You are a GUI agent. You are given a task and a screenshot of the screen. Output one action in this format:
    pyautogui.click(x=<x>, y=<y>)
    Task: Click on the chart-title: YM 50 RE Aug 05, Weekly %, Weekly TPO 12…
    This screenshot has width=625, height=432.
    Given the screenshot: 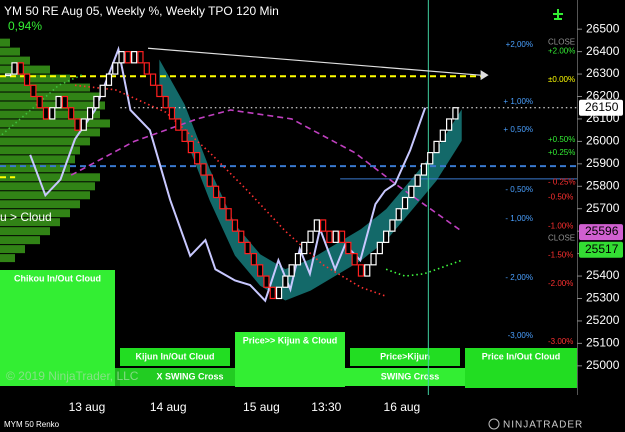 What is the action you would take?
    pyautogui.click(x=141, y=11)
    